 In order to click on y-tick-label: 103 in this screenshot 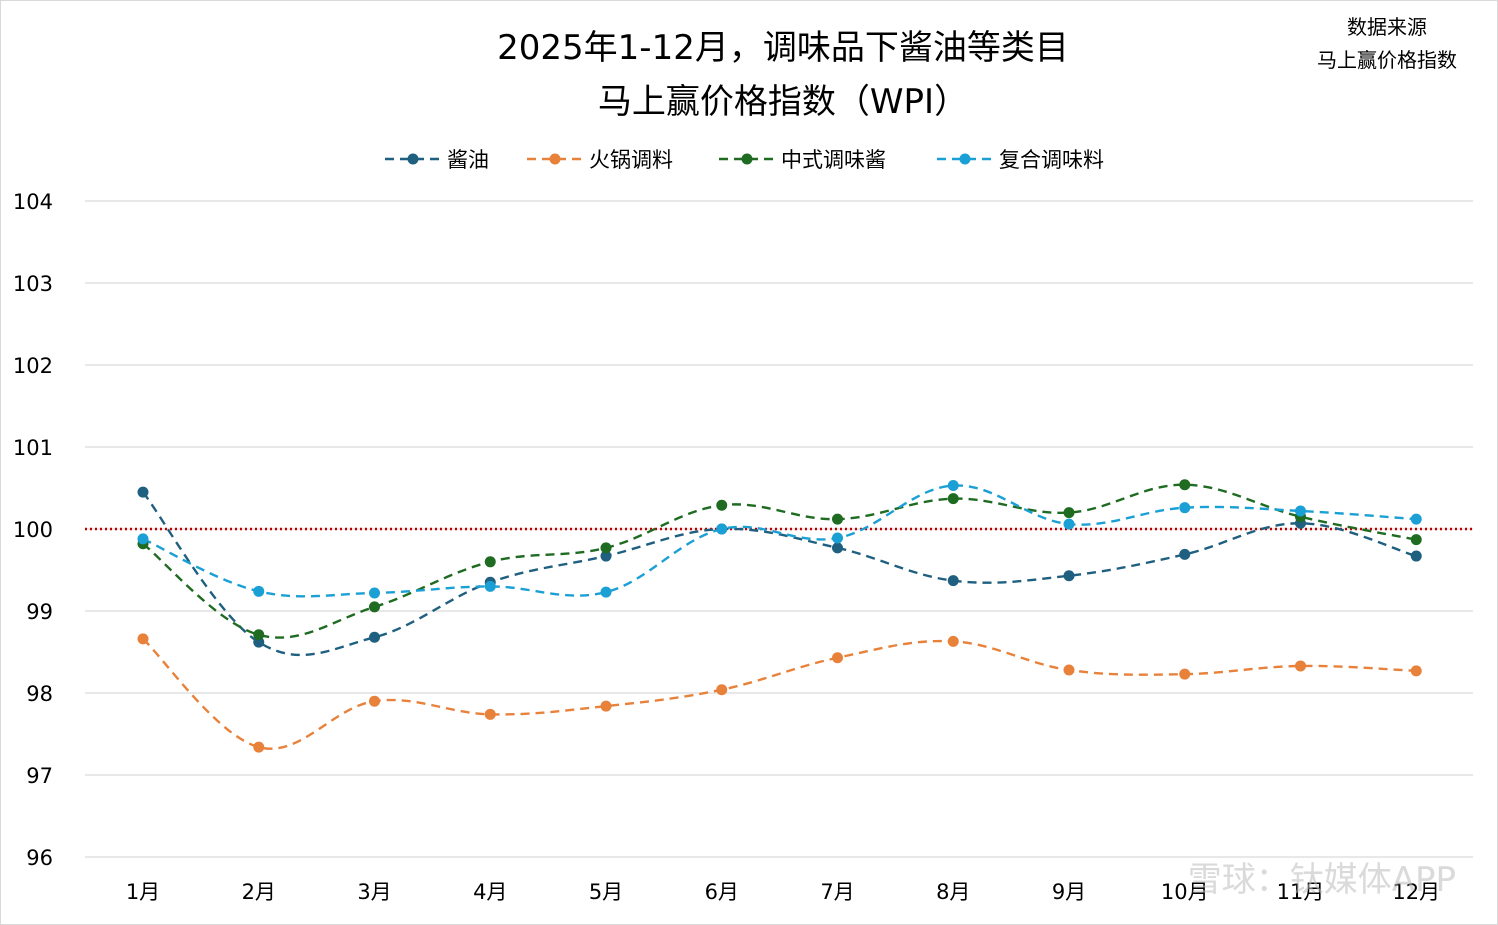, I will do `click(33, 284)`.